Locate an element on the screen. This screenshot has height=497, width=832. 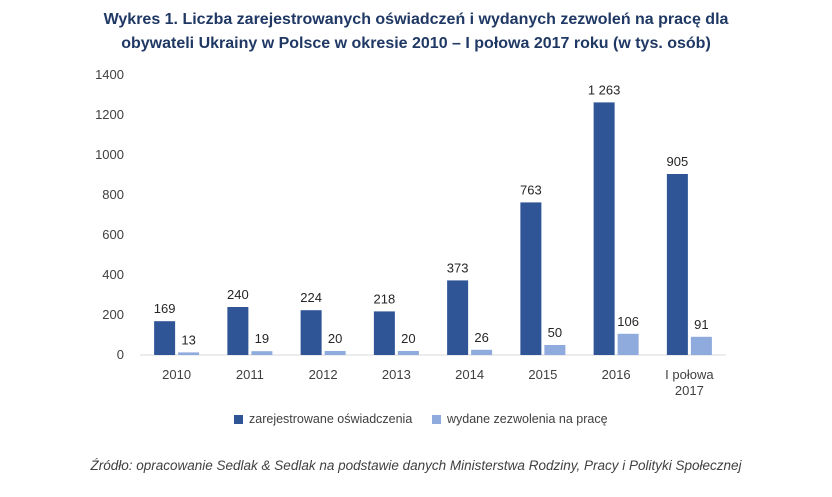
y-tick-label: 400 is located at coordinates (113, 274).